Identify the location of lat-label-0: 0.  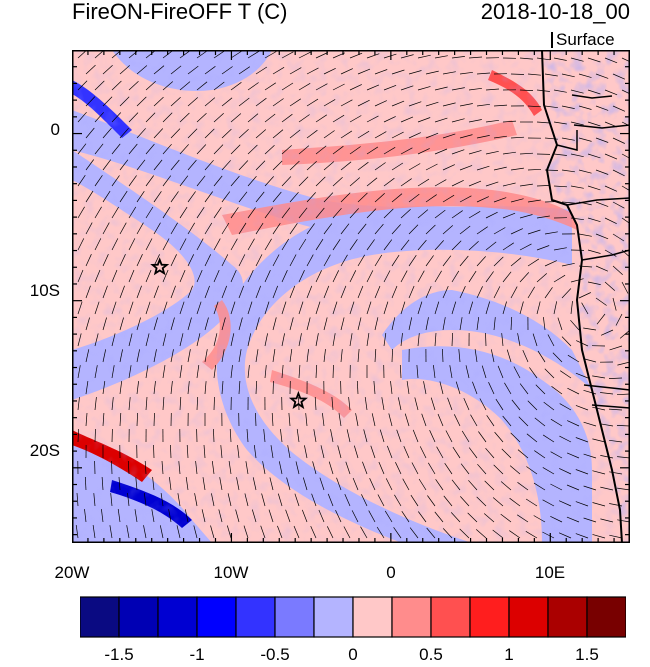
(55, 129).